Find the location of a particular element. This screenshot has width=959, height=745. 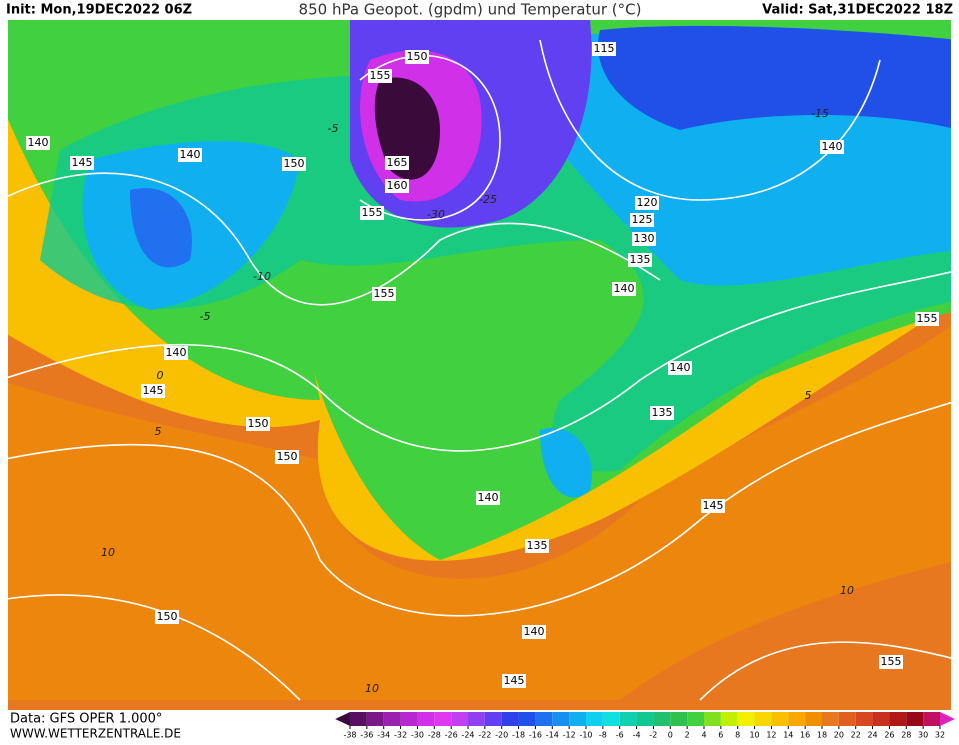

legend-tick-label: -2 is located at coordinates (653, 735).